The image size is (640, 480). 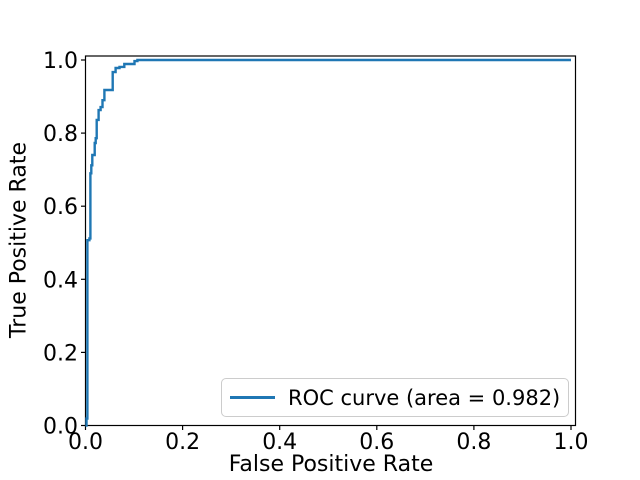 What do you see at coordinates (331, 464) in the screenshot?
I see `x-axis-label: False Positive Rate` at bounding box center [331, 464].